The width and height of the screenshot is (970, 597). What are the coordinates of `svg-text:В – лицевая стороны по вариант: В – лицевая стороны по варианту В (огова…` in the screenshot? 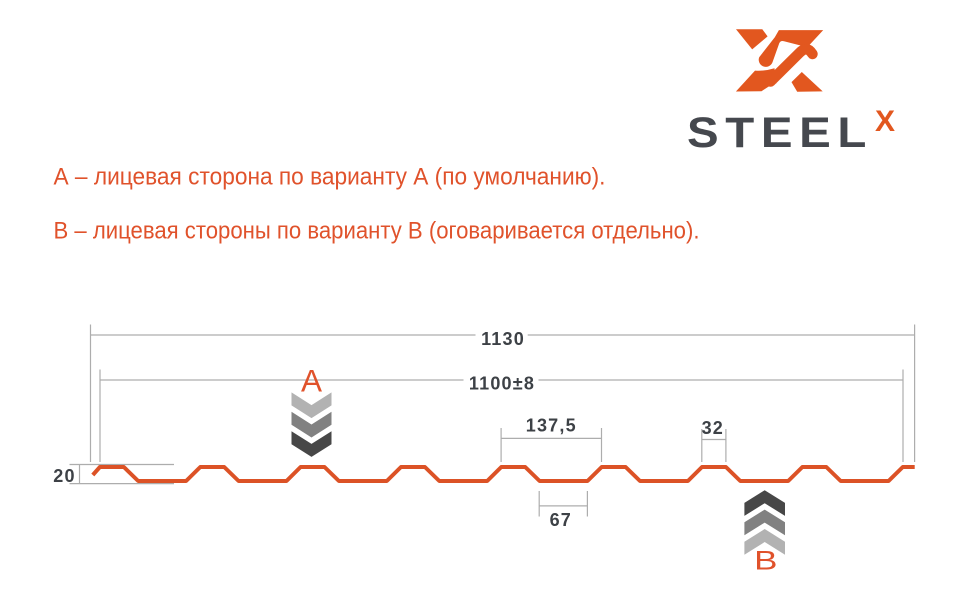 It's located at (377, 231).